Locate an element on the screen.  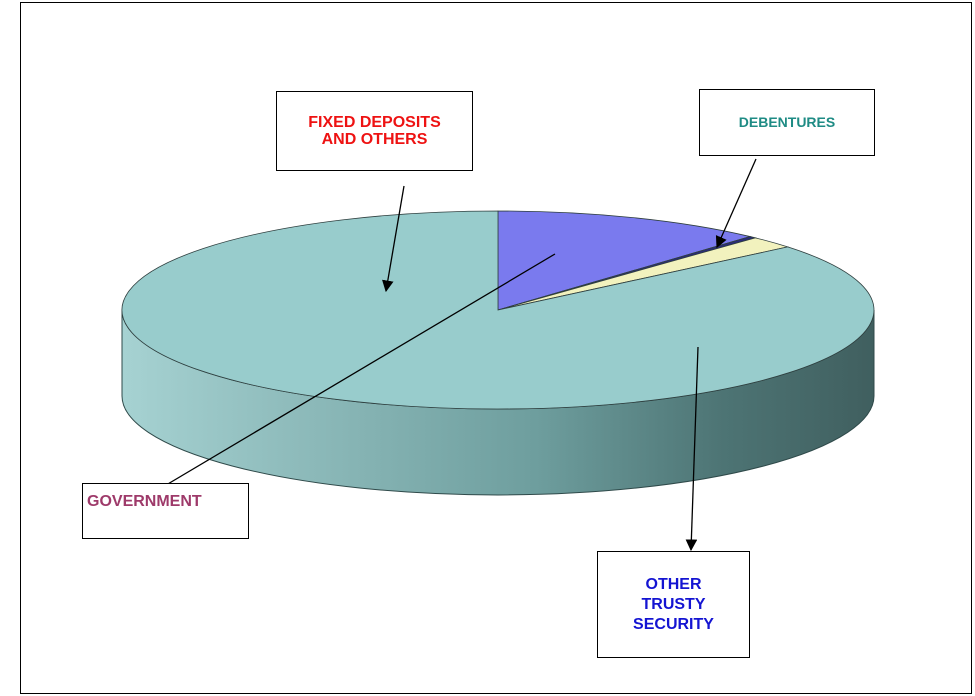
leader-line-government is located at coordinates (352, 374).